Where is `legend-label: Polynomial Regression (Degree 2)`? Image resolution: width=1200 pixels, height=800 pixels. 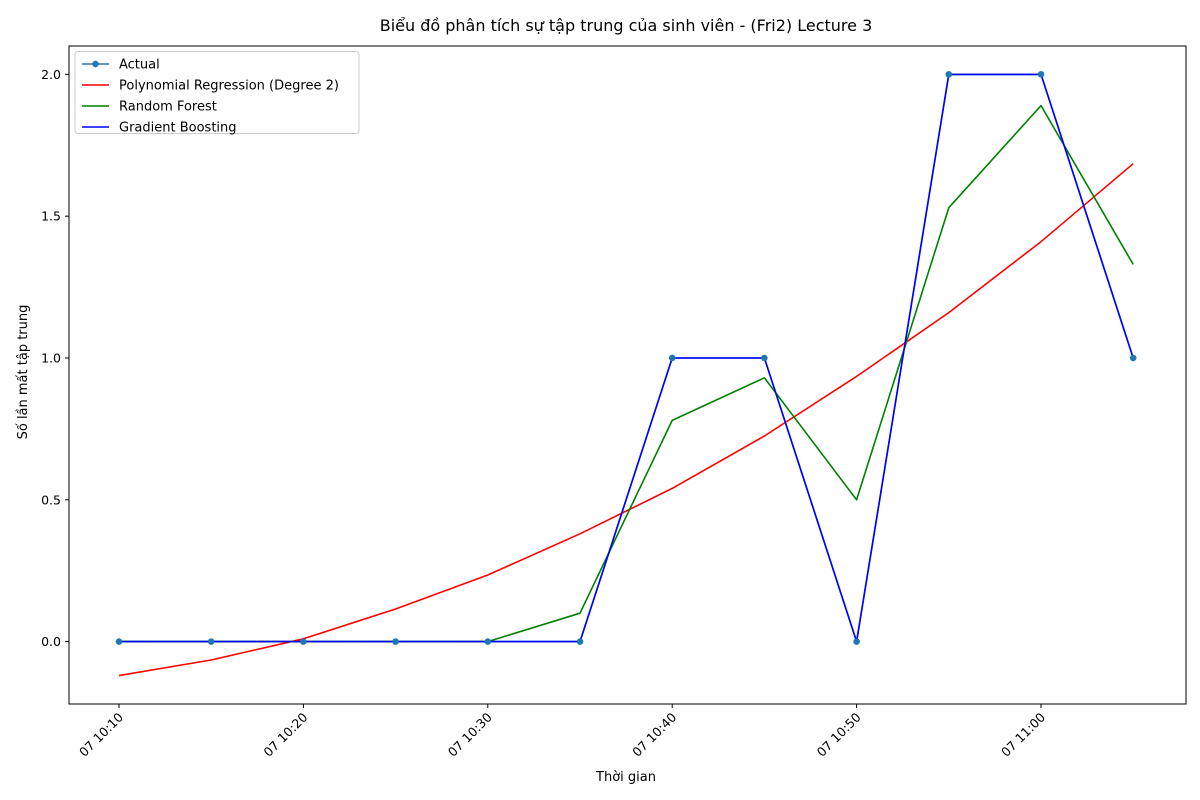
legend-label: Polynomial Regression (Degree 2) is located at coordinates (229, 86).